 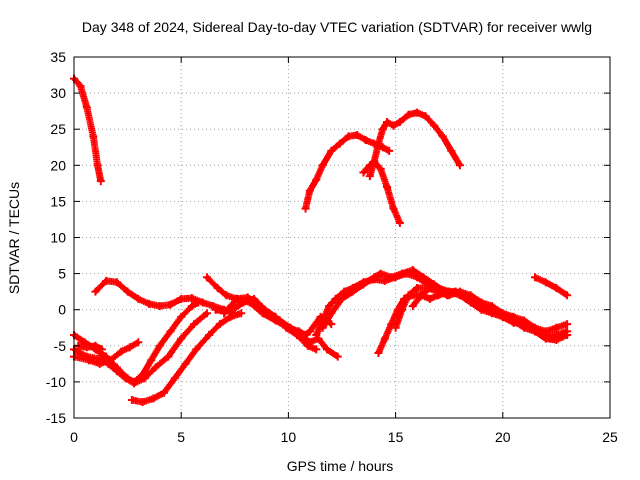 I want to click on y-tick-label: 0, so click(x=62, y=310).